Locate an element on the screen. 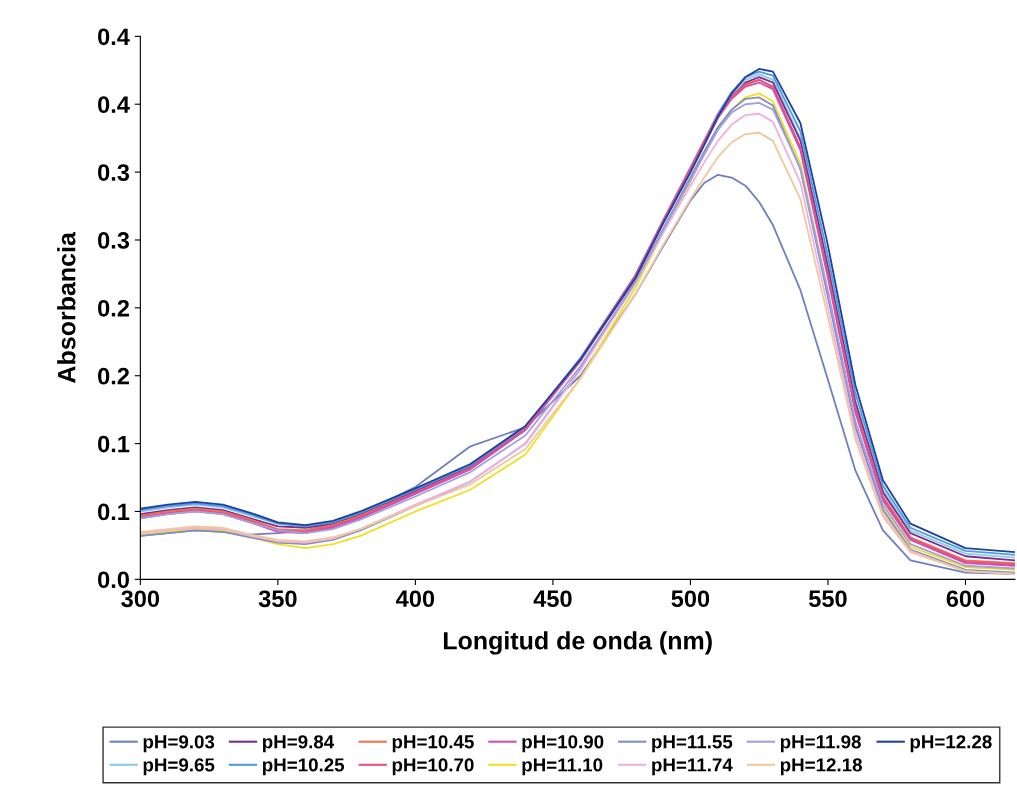  legend-label: pH=9.65 is located at coordinates (179, 767).